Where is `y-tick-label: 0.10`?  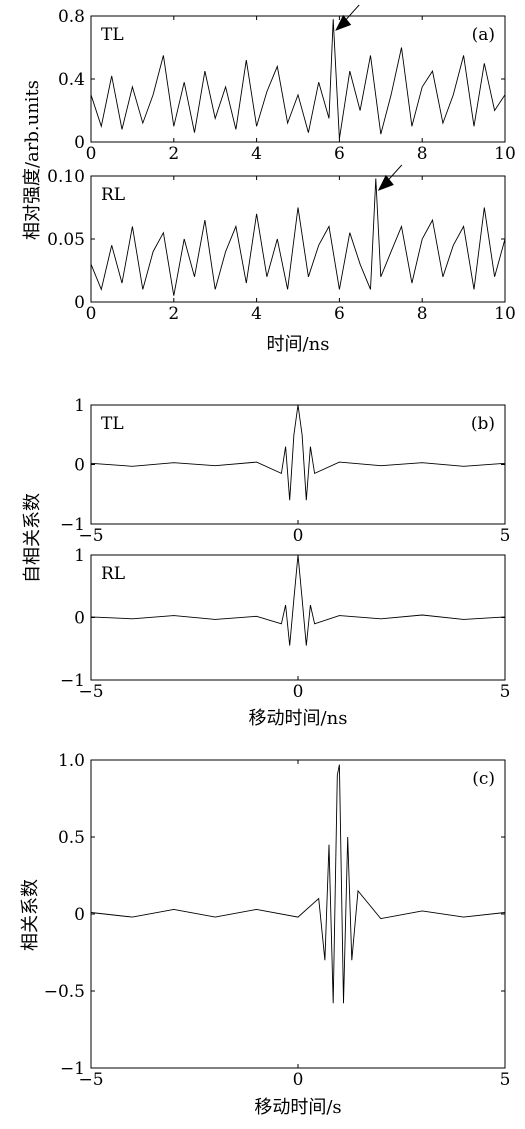 y-tick-label: 0.10 is located at coordinates (66, 177).